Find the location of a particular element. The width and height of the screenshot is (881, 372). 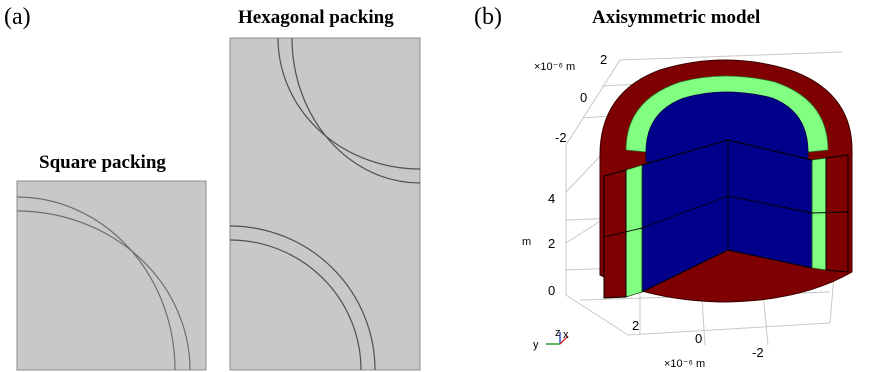

axis-triad-icon: z x y is located at coordinates (551, 339).